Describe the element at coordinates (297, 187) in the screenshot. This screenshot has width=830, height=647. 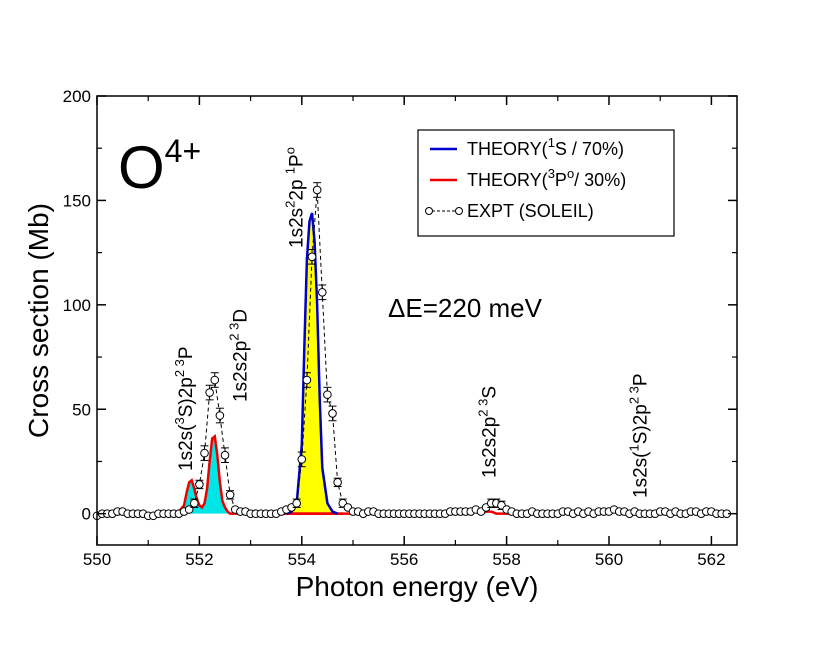
I see `peak-label-part: 2p` at that location.